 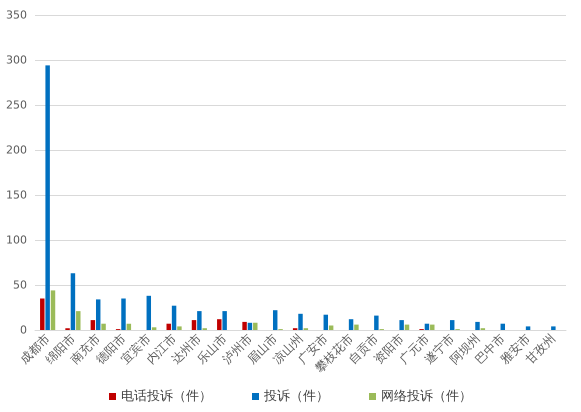 What do you see at coordinates (166, 396) in the screenshot?
I see `legend-label: 电话投诉（件）` at bounding box center [166, 396].